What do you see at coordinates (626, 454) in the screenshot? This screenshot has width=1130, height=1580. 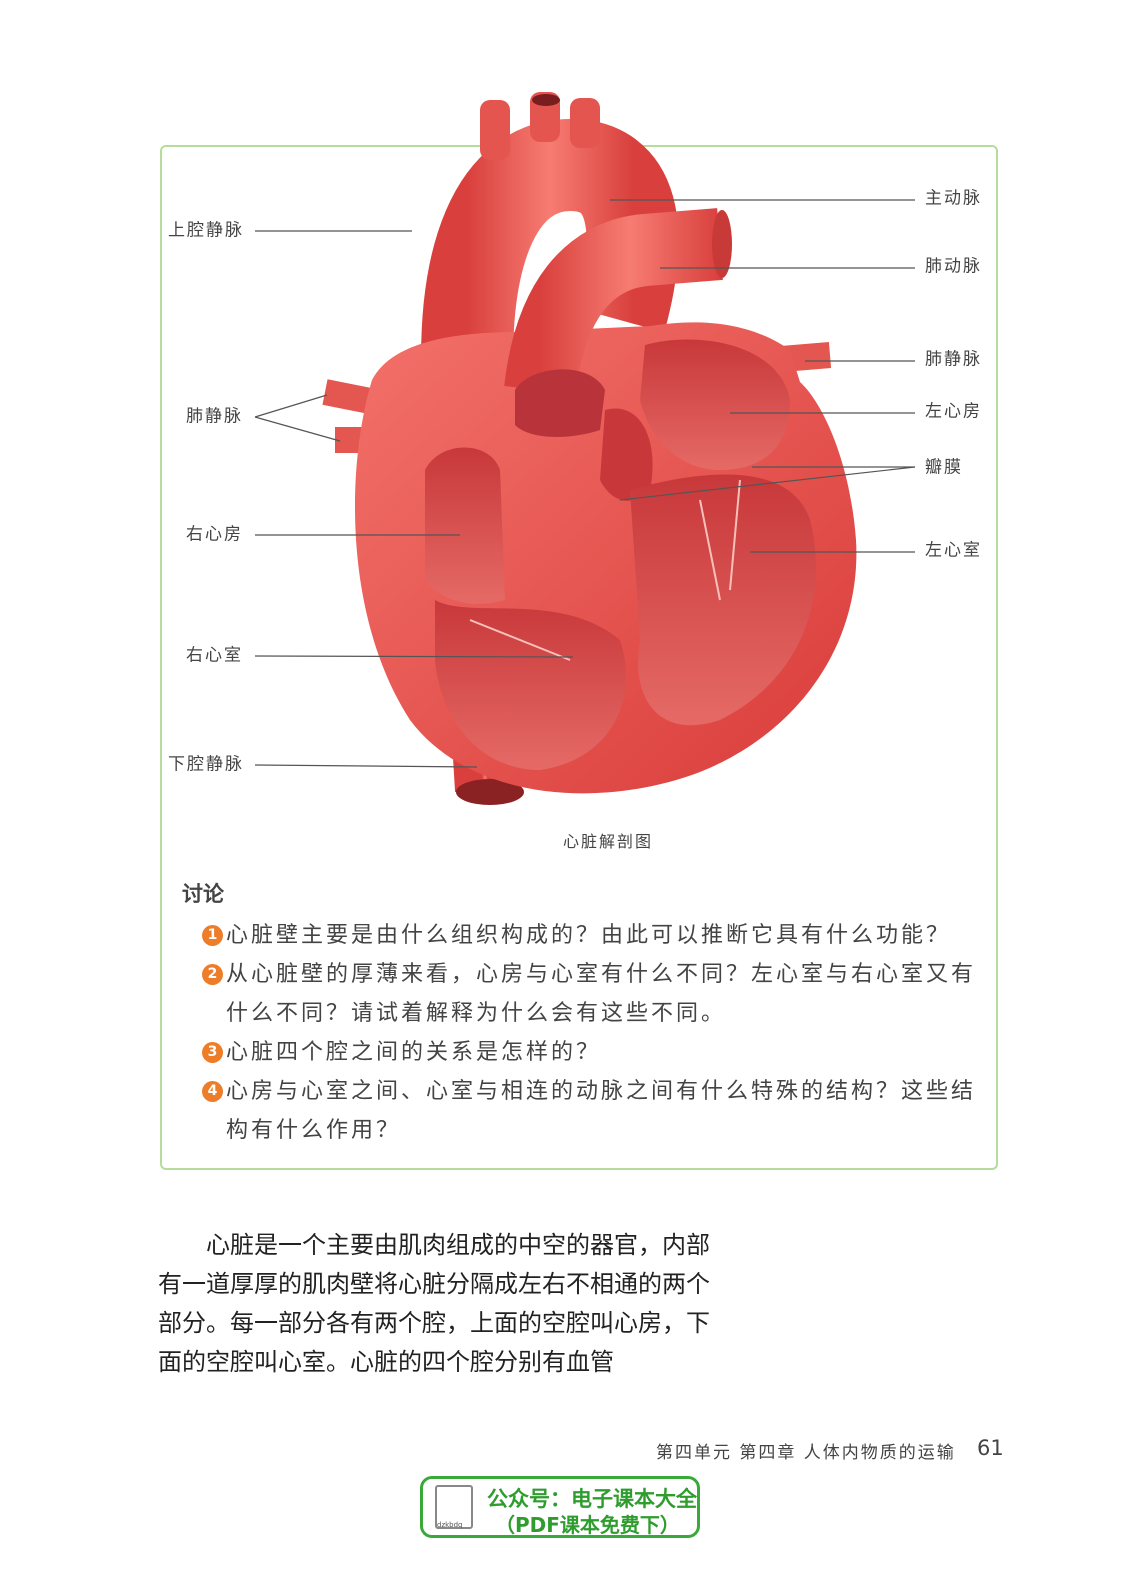 I see `left-outflow` at bounding box center [626, 454].